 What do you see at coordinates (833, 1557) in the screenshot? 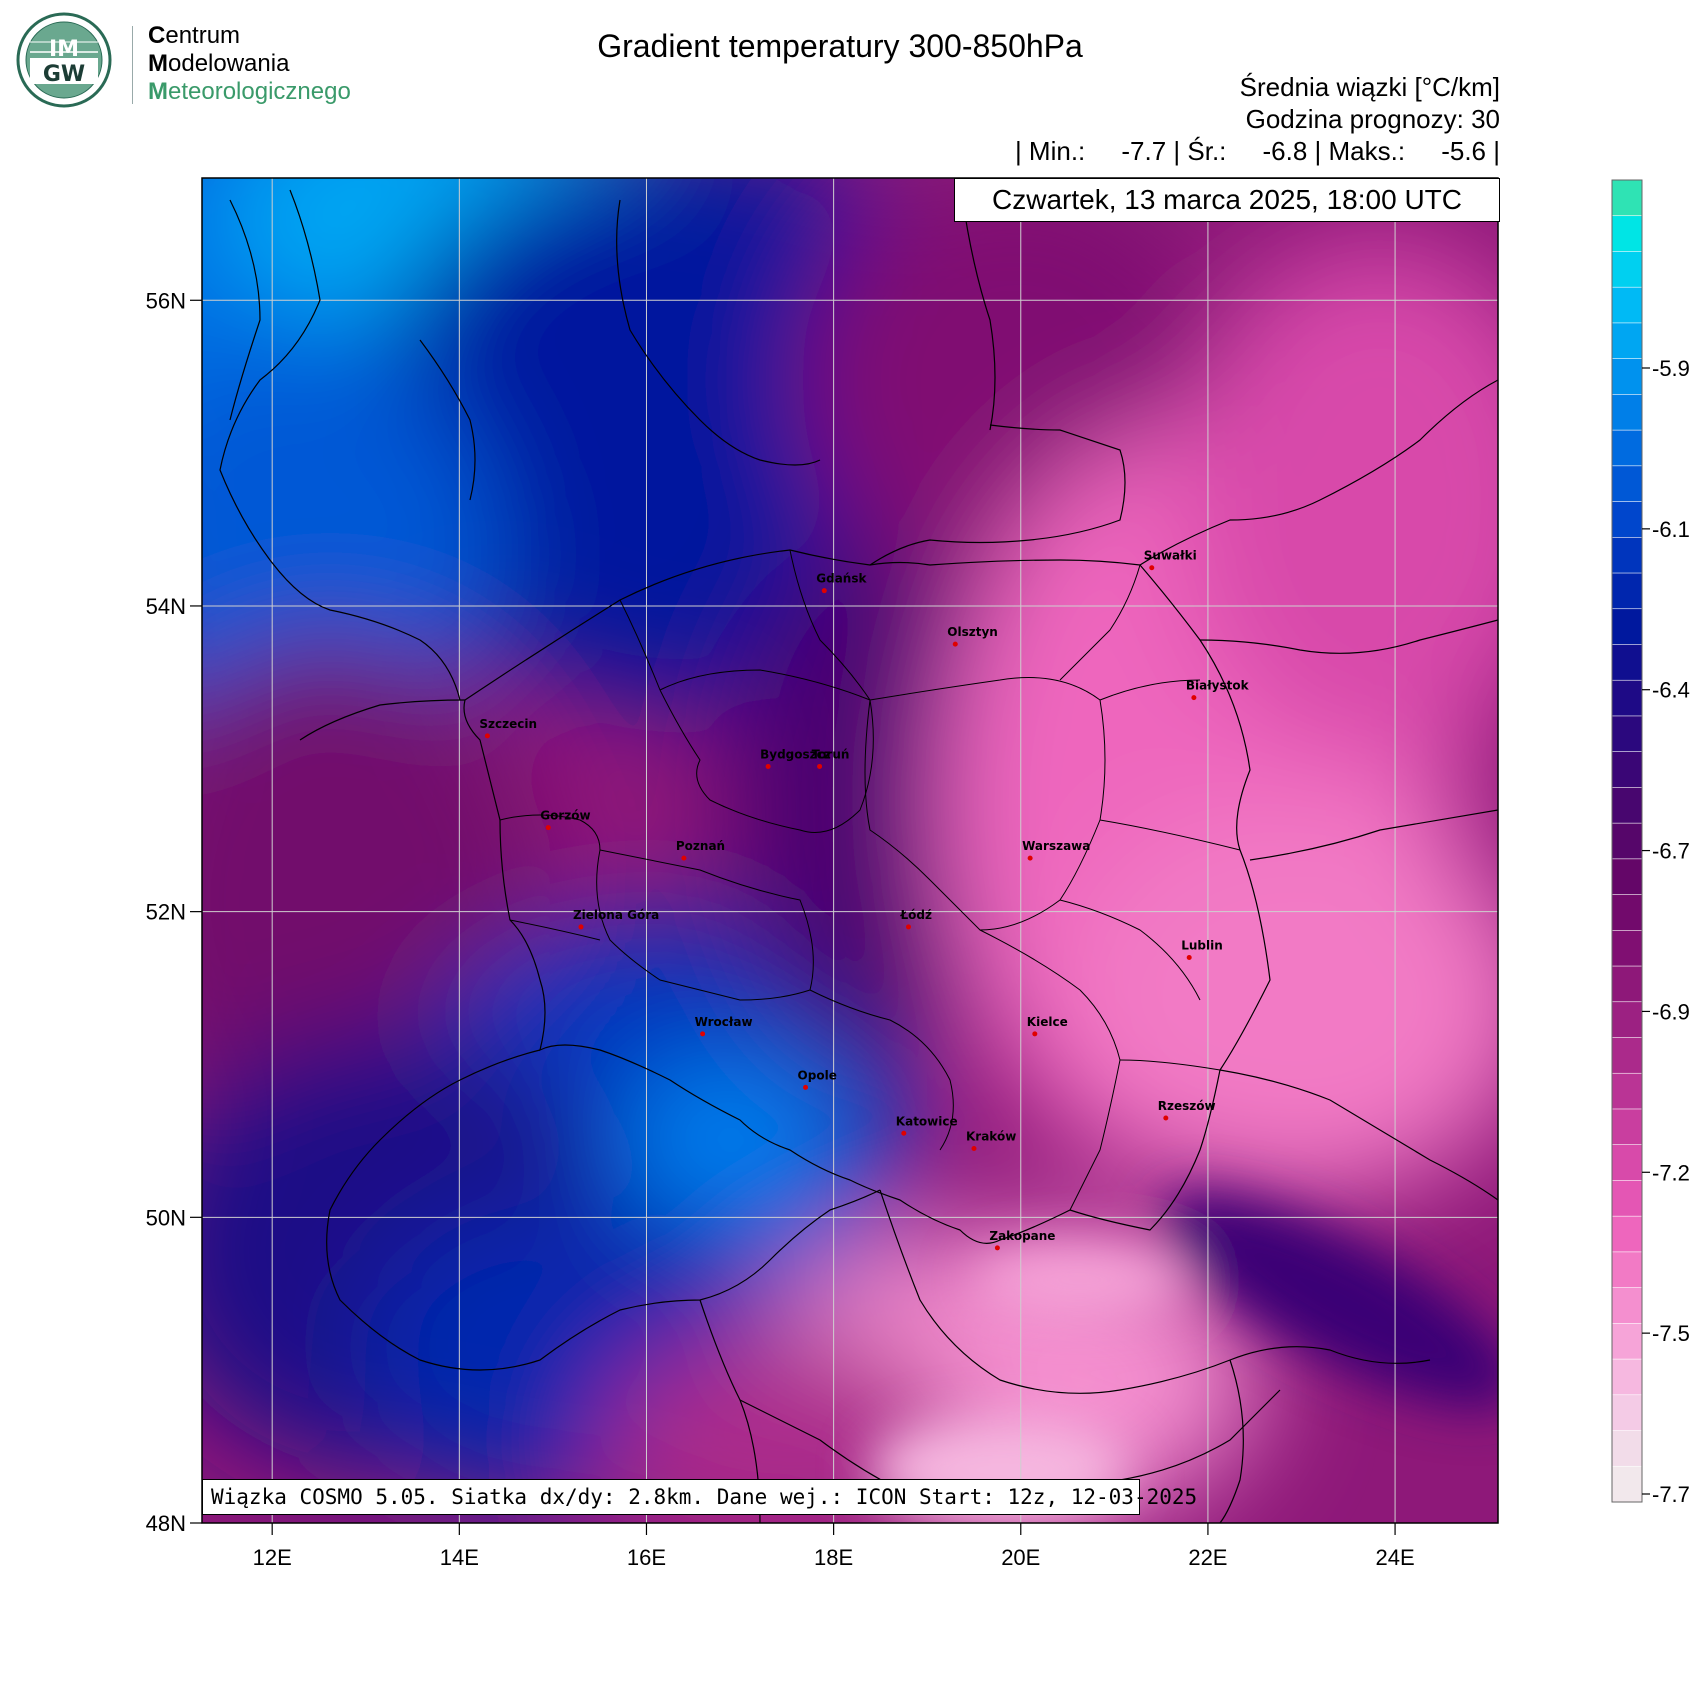
I see `x-tick-label: 18E` at bounding box center [833, 1557].